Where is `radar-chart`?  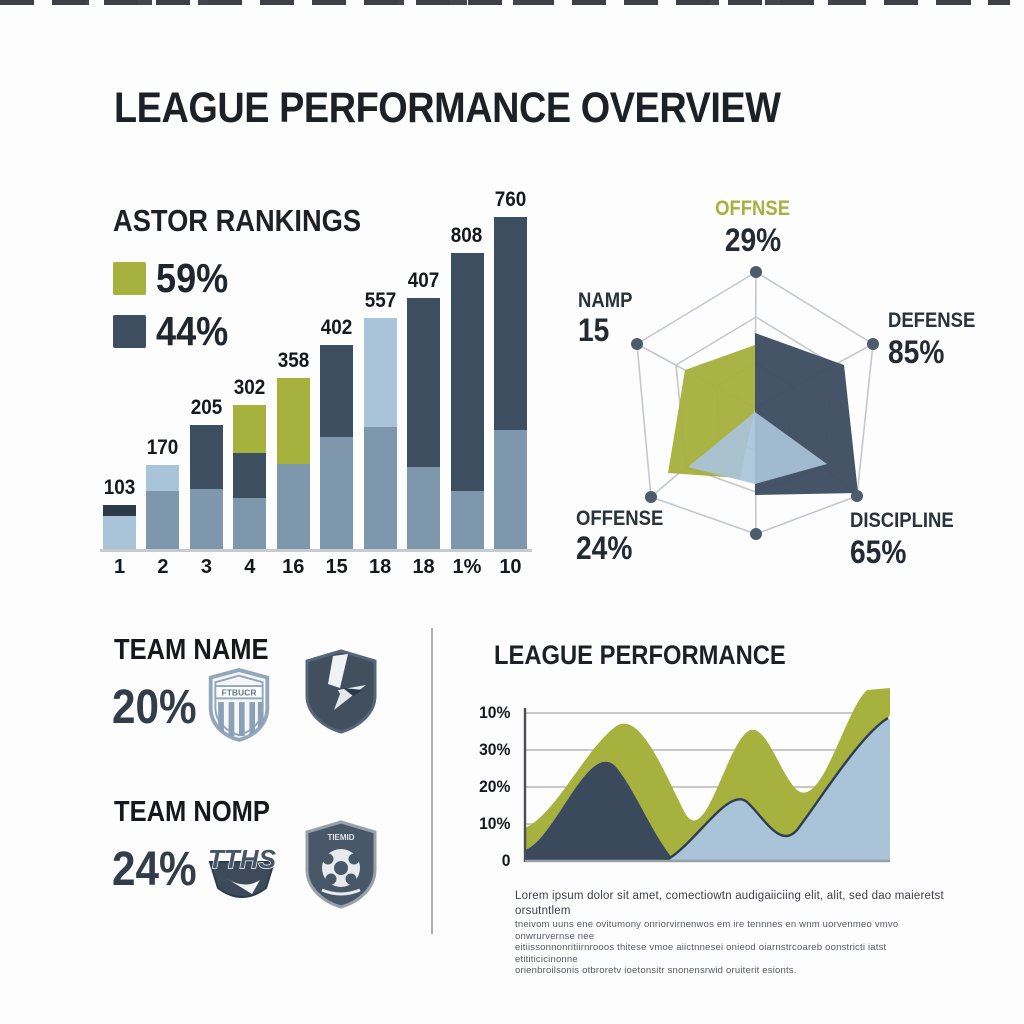
radar-chart is located at coordinates (755, 403).